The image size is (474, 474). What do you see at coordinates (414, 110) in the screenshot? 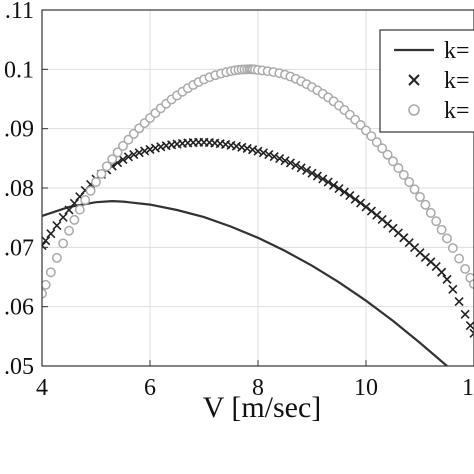
I see `legend-swatch` at bounding box center [414, 110].